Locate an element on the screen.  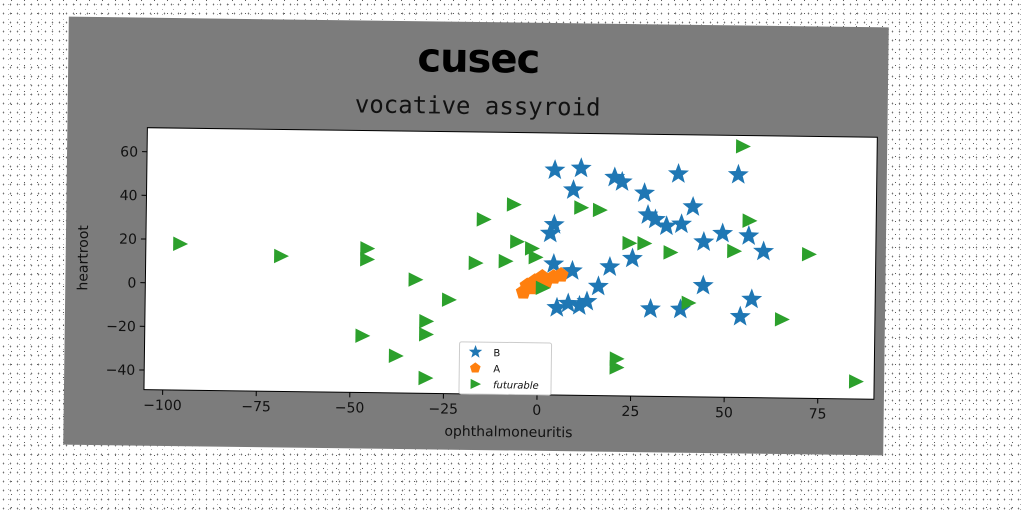
y-tick-label: −20 is located at coordinates (121, 327).